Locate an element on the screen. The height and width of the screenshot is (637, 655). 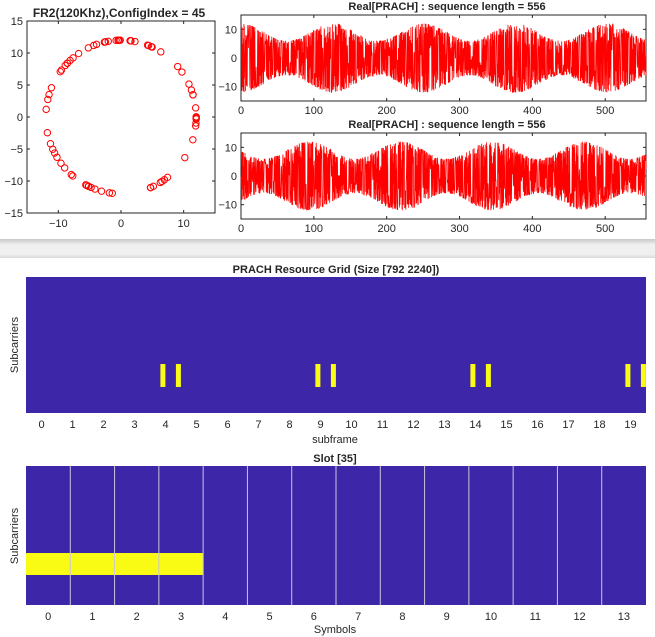
resource-grid-xlabel: subframe is located at coordinates (335, 440).